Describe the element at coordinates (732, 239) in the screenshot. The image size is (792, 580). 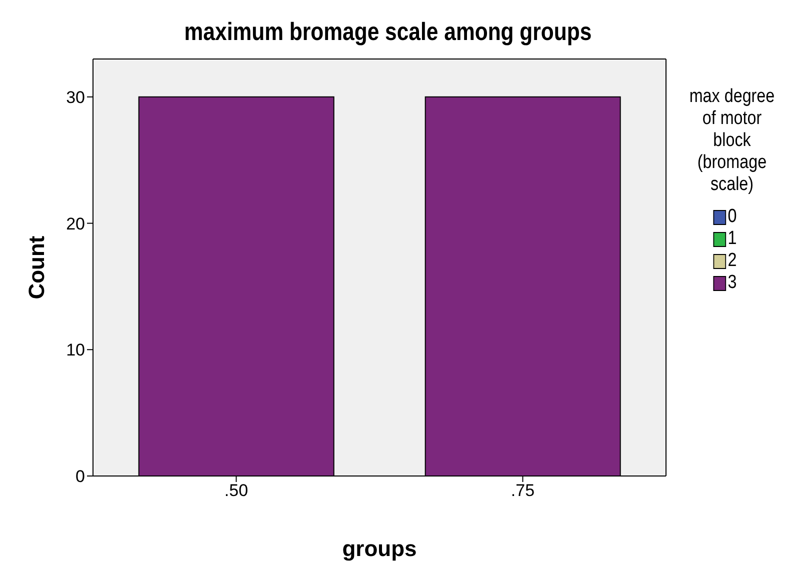
I see `legend-label: 1` at that location.